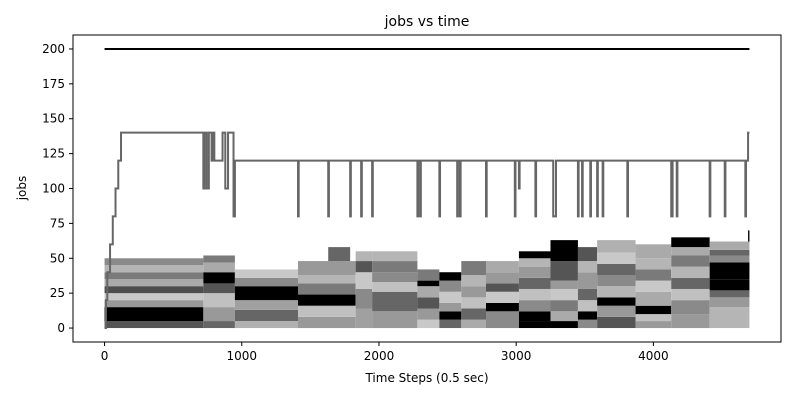 The image size is (800, 400). I want to click on y-tick-label: 0, so click(61, 328).